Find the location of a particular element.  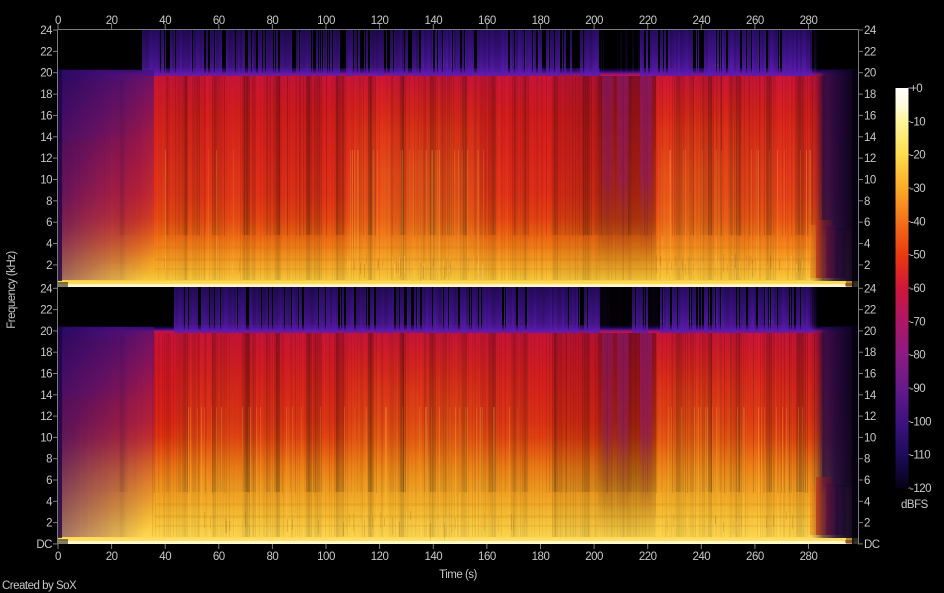

svg-text: -60 is located at coordinates (917, 289).